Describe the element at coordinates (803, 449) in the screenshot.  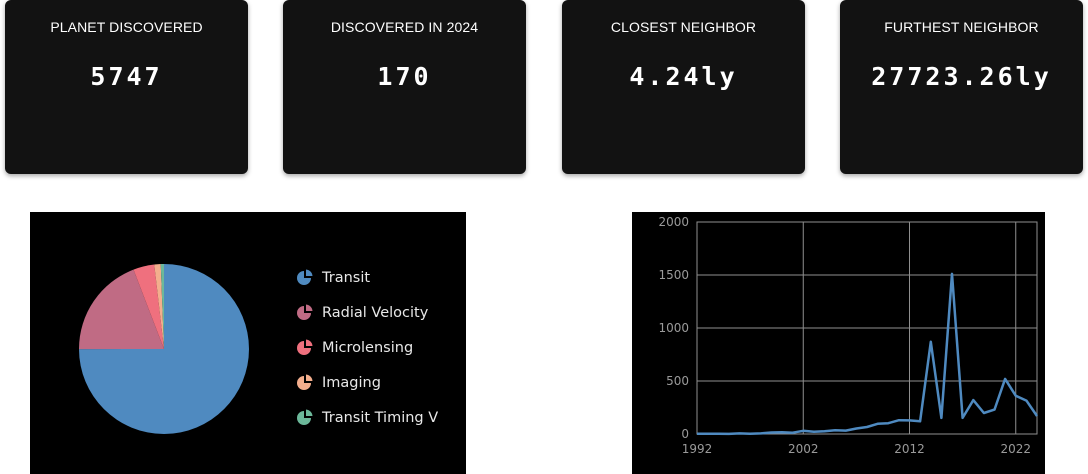
I see `x-tick-label: 2002` at that location.